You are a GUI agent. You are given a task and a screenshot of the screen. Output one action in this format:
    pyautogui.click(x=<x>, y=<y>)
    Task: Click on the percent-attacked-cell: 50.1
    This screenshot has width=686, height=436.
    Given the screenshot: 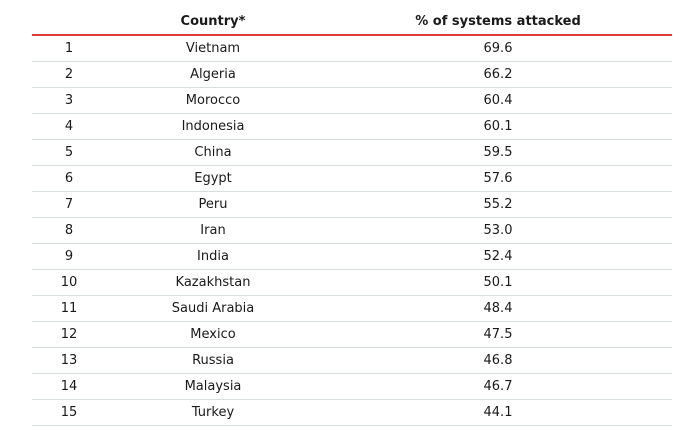 What is the action you would take?
    pyautogui.click(x=498, y=282)
    